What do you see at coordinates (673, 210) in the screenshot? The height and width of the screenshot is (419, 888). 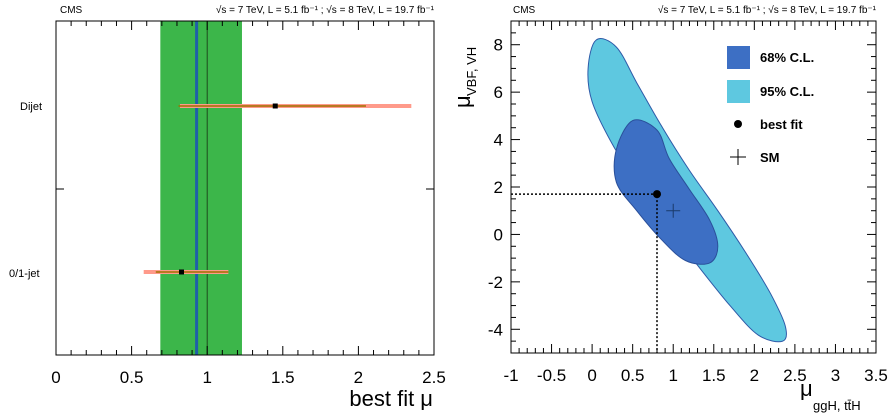 I see `sm-point` at bounding box center [673, 210].